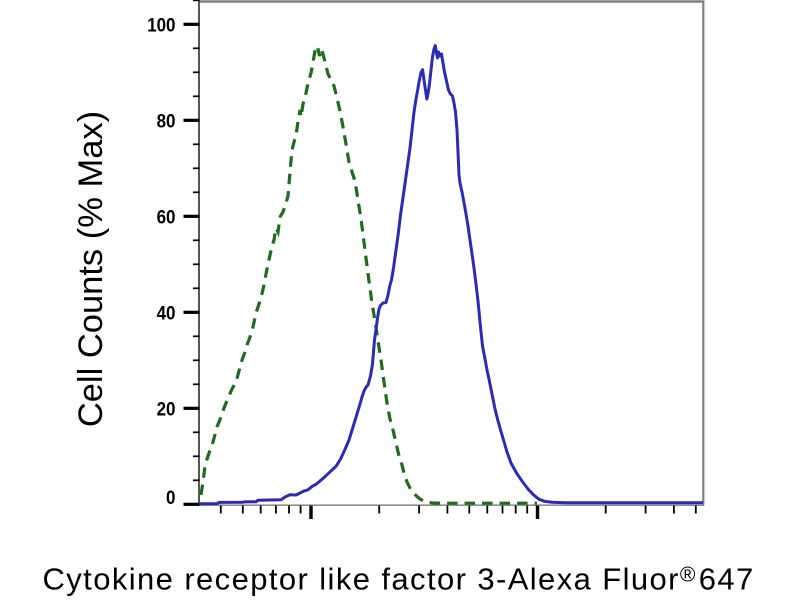 The width and height of the screenshot is (800, 600). What do you see at coordinates (166, 120) in the screenshot?
I see `svg-text: 80` at bounding box center [166, 120].